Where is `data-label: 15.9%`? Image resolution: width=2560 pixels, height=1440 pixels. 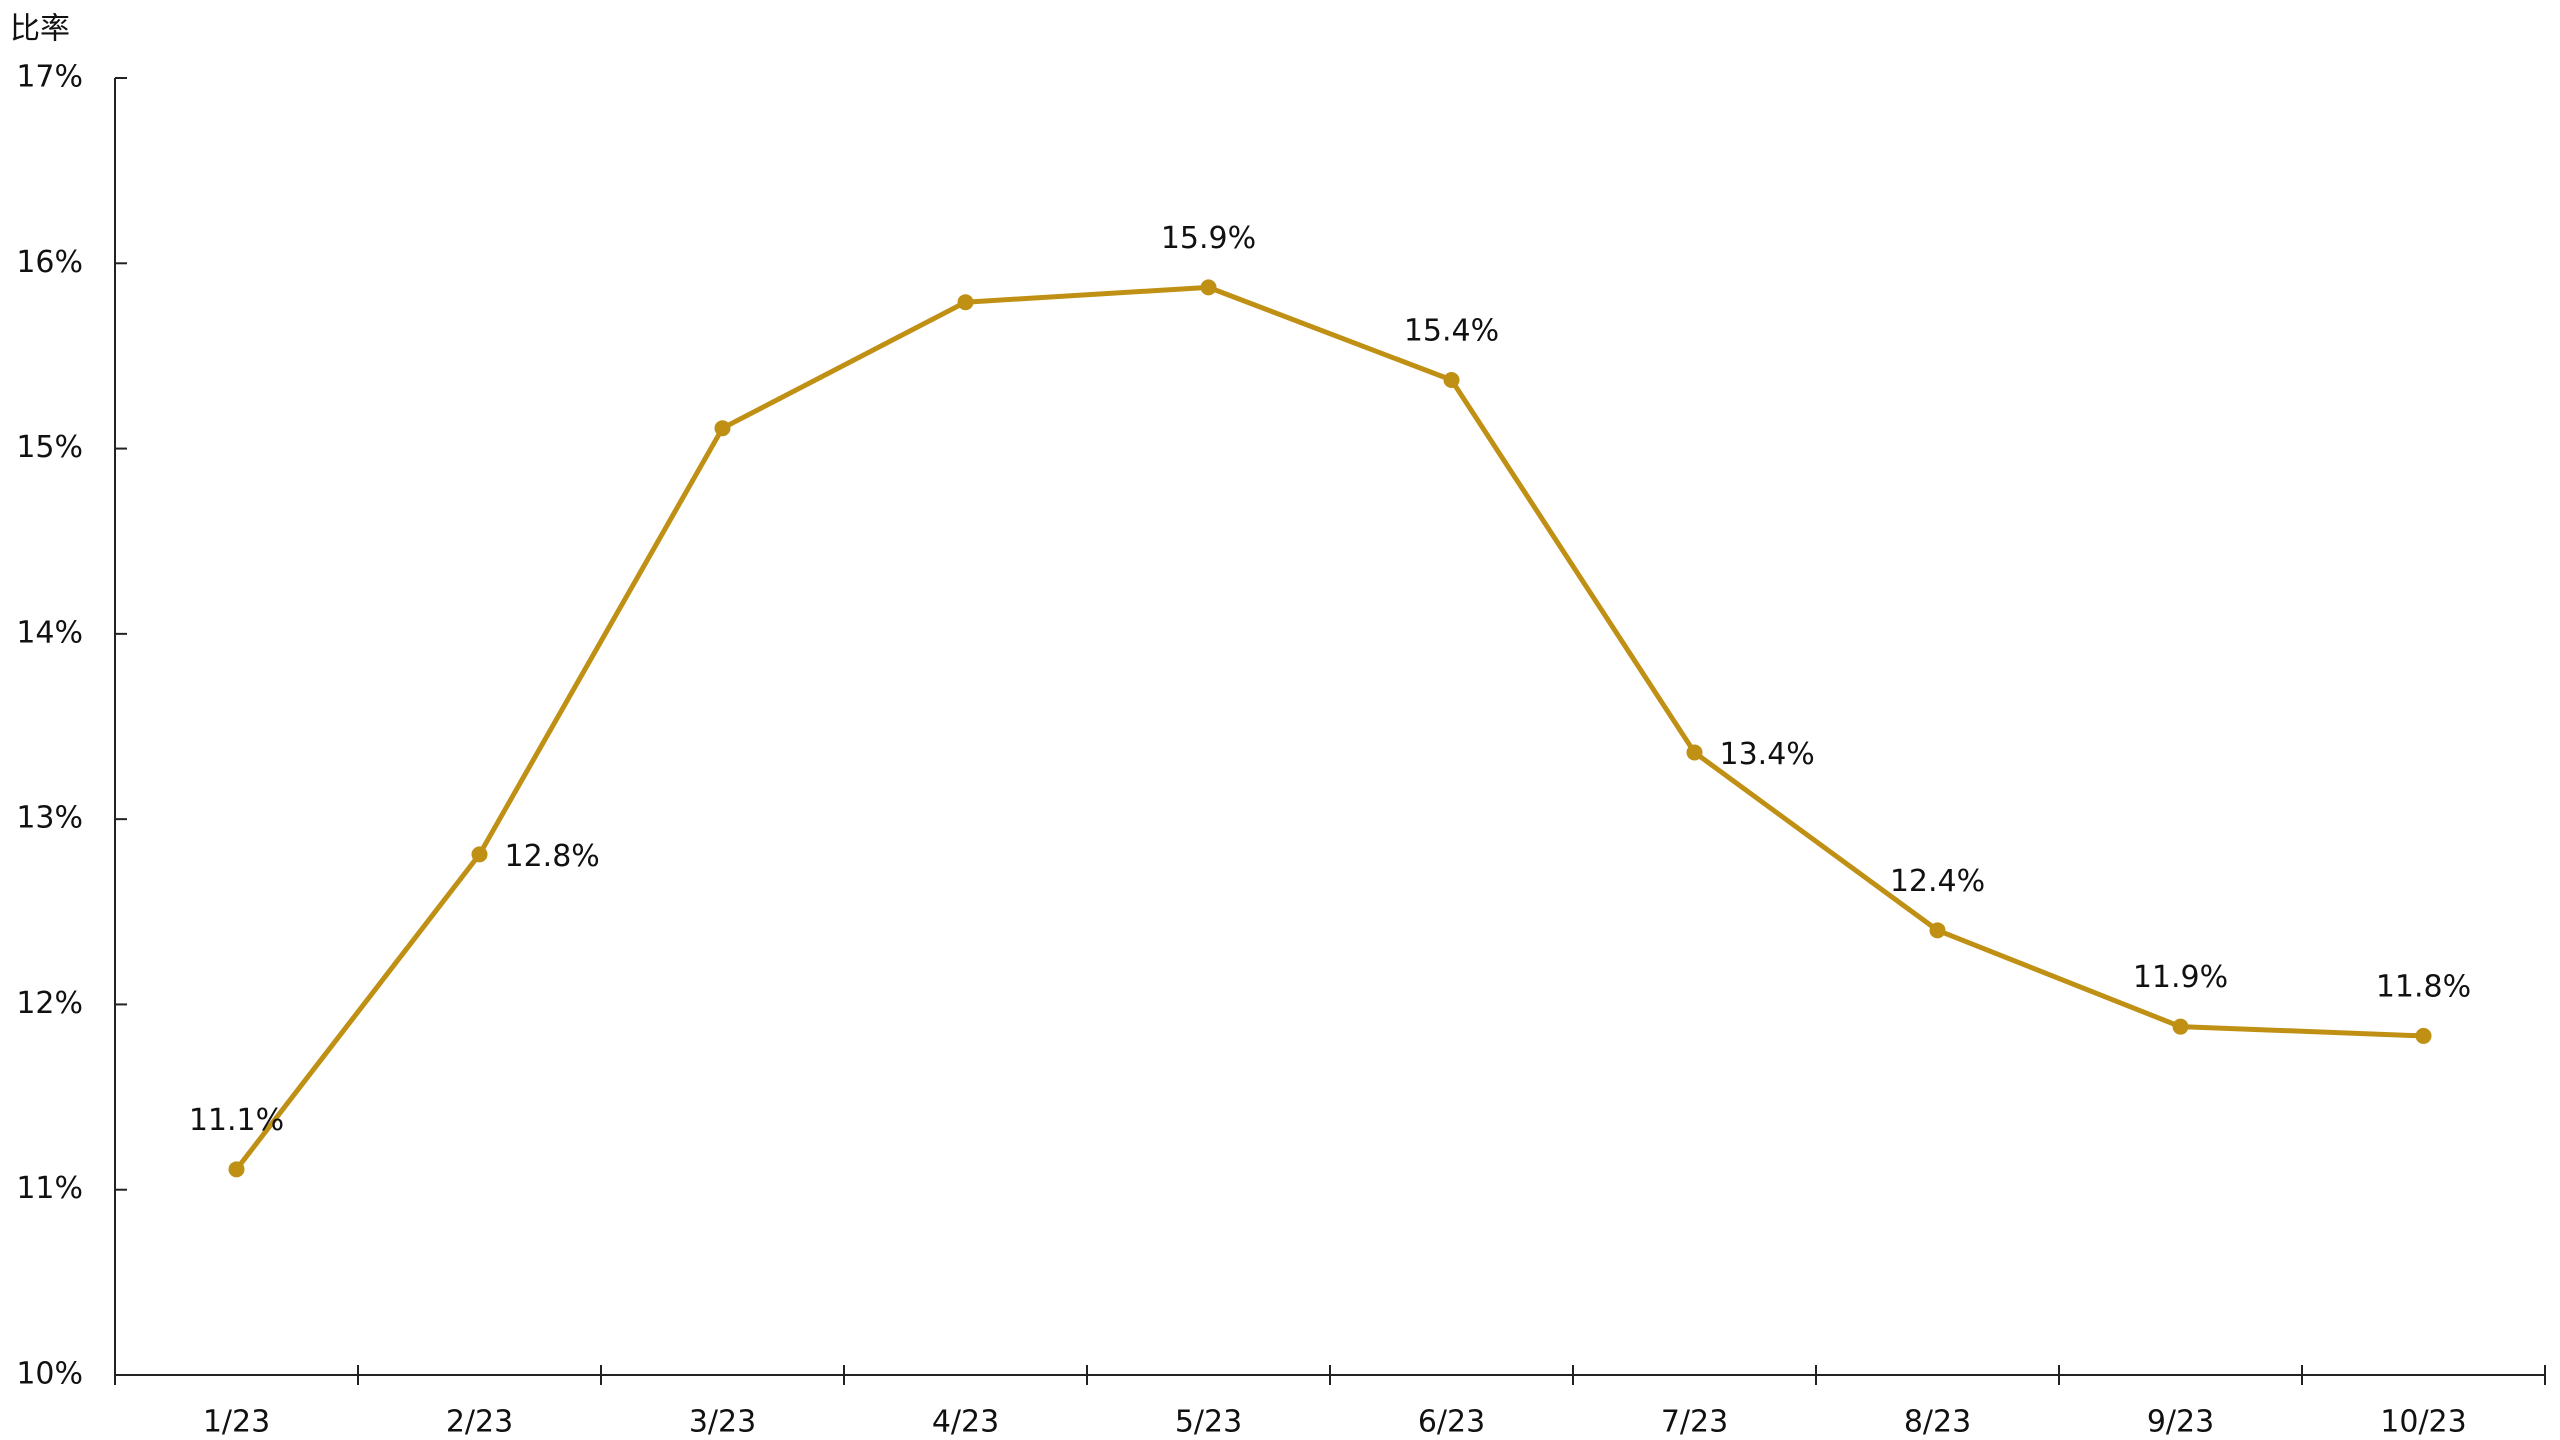
data-label: 15.9% is located at coordinates (1208, 238).